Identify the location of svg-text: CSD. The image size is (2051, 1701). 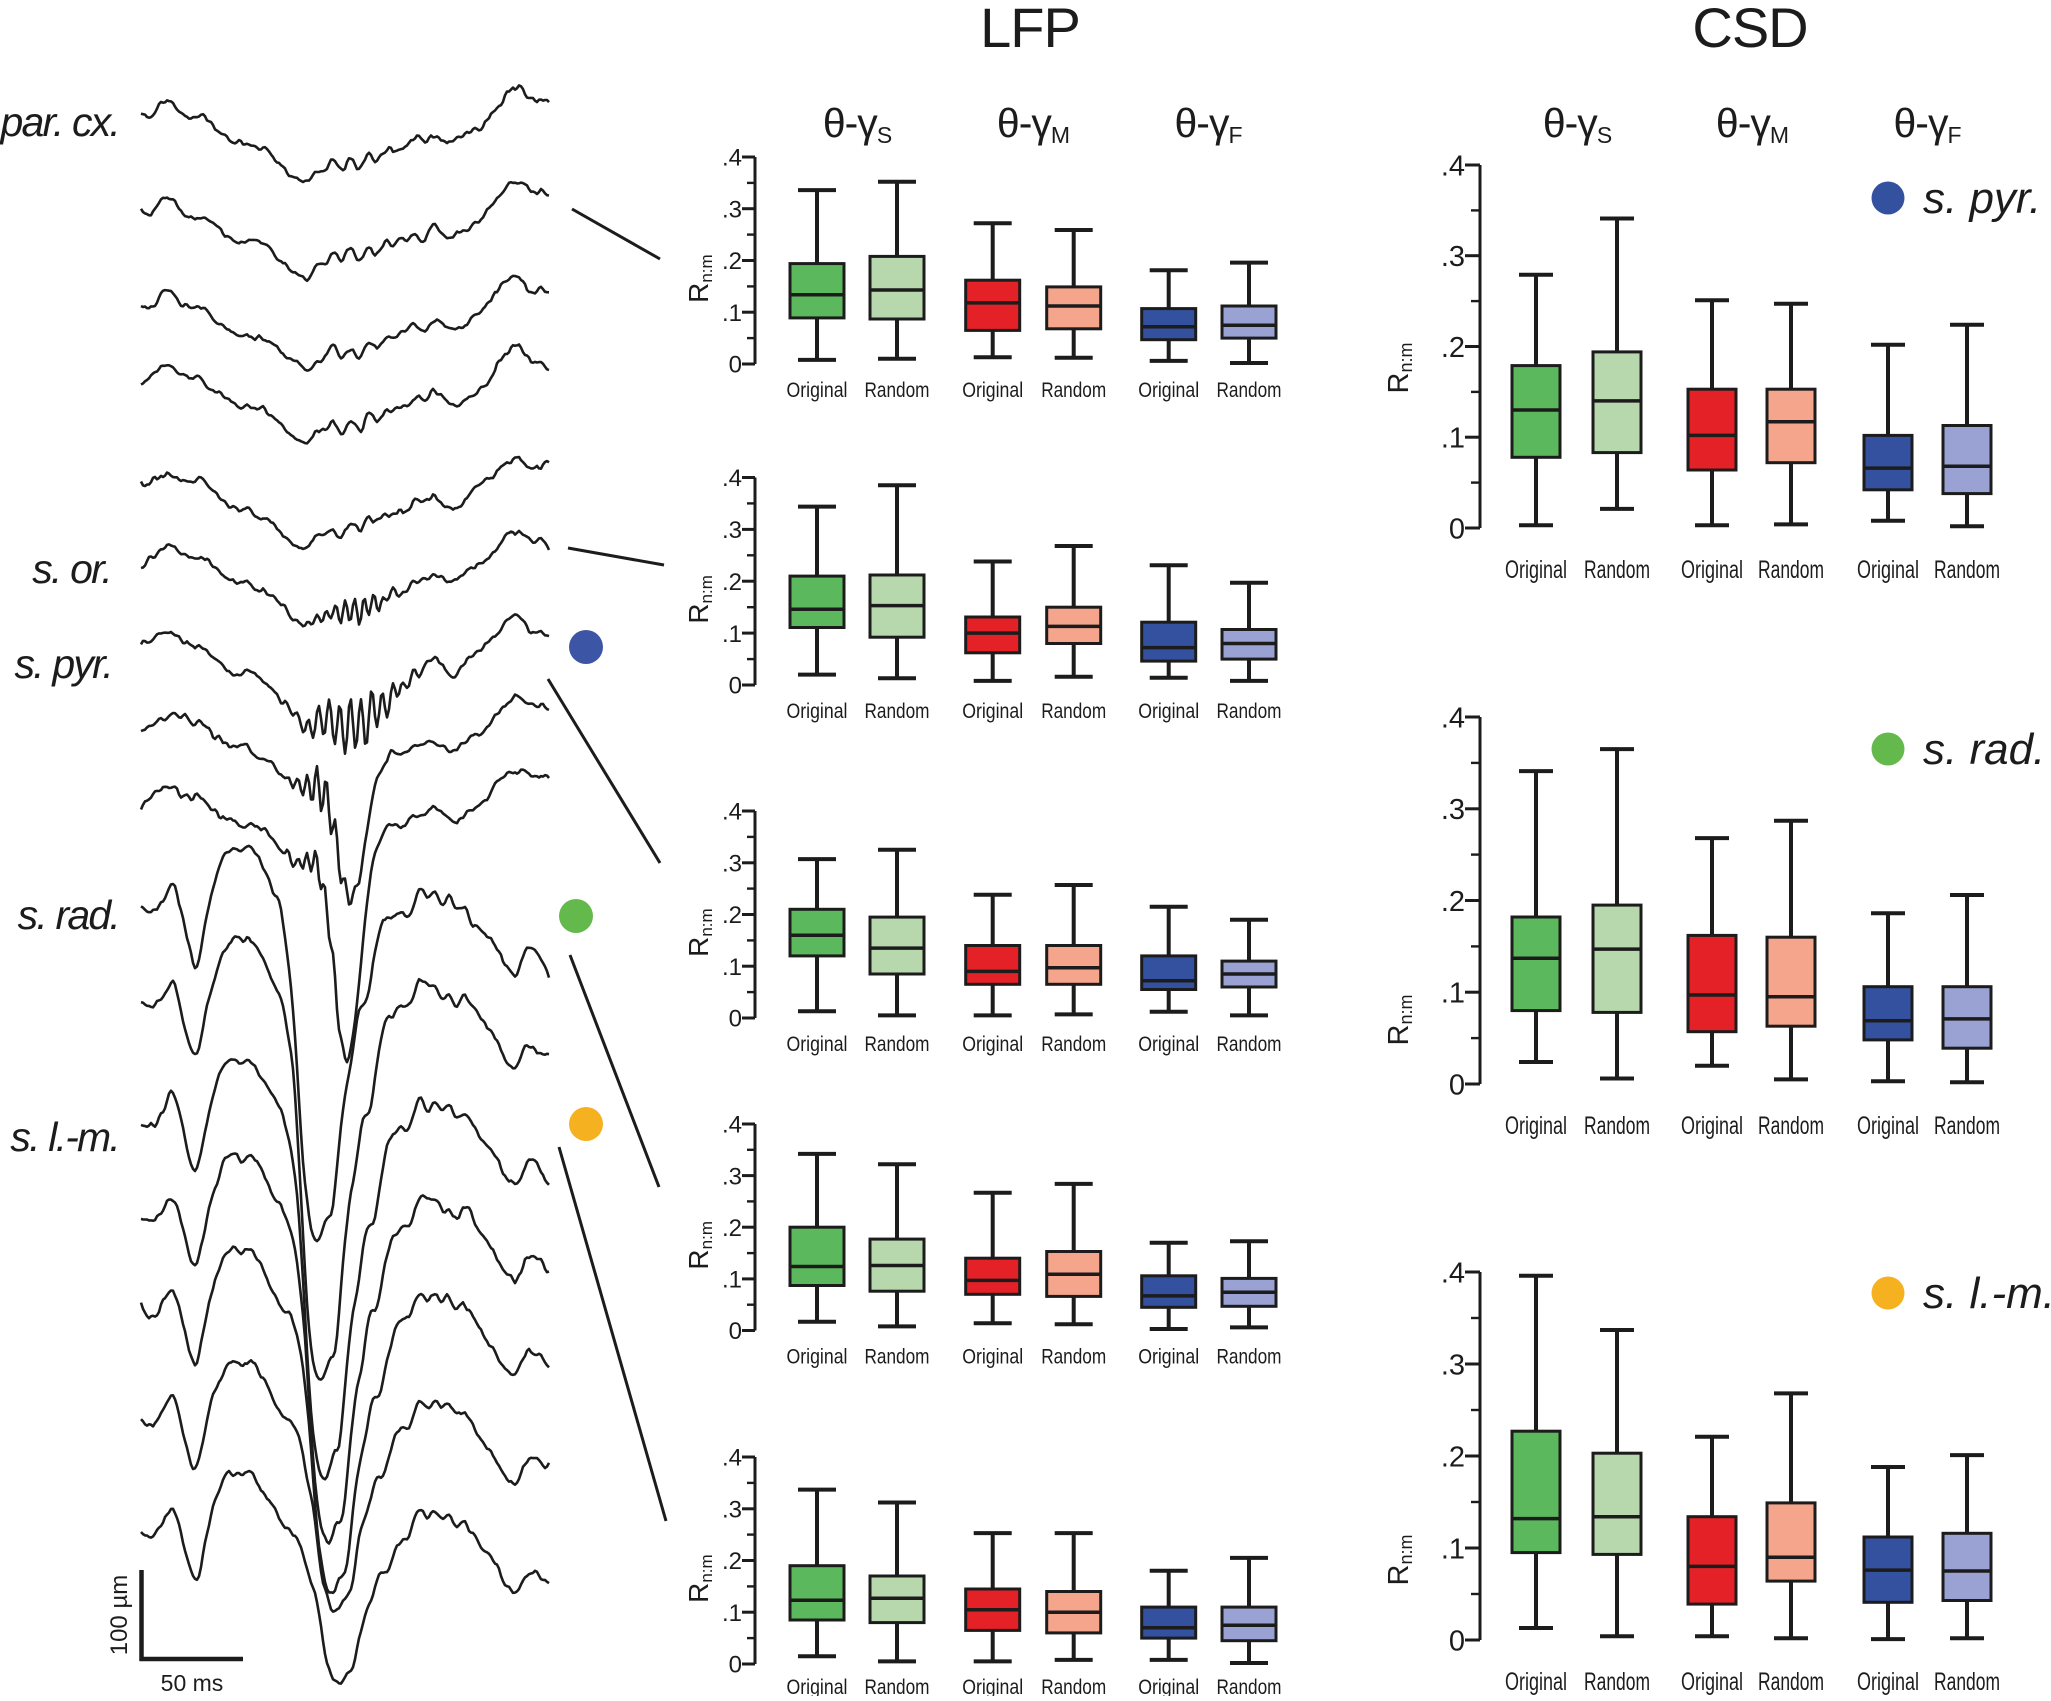
(1749, 29).